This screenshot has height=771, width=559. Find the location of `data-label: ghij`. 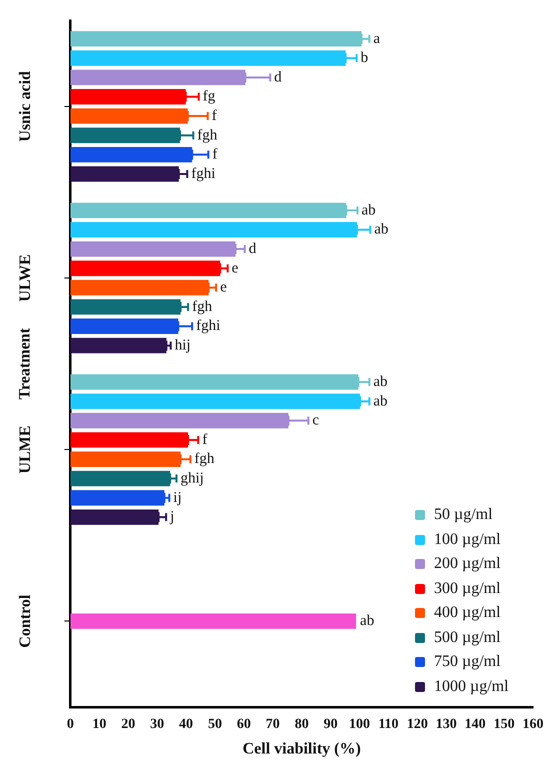

data-label: ghij is located at coordinates (192, 478).